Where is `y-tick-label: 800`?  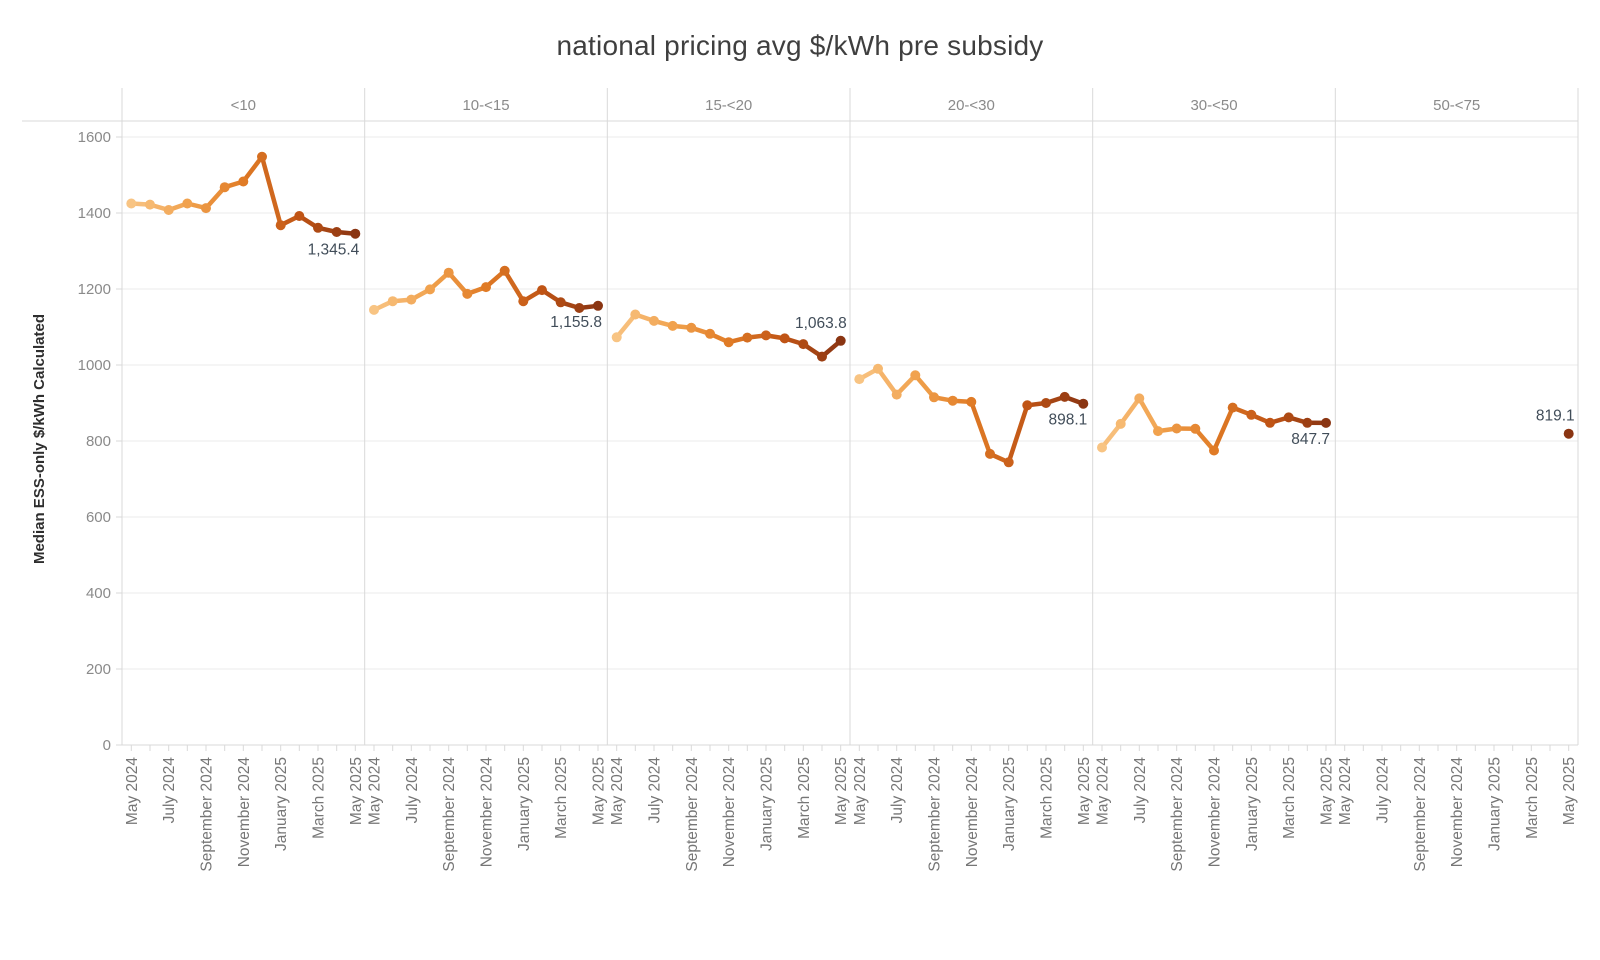 y-tick-label: 800 is located at coordinates (98, 441).